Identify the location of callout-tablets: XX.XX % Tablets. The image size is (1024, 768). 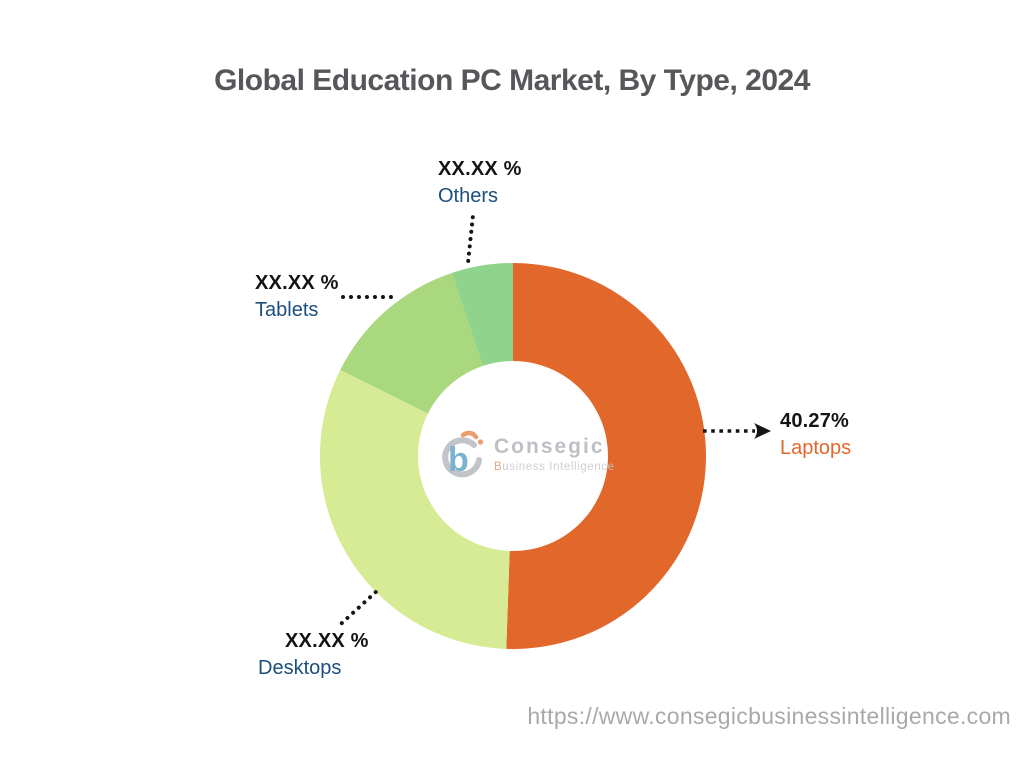
(297, 296).